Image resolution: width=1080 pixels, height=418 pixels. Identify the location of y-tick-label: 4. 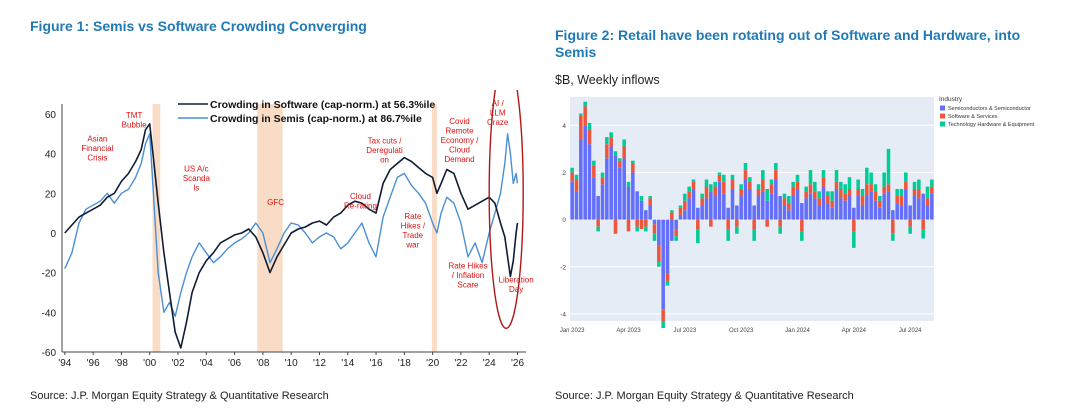
(564, 126).